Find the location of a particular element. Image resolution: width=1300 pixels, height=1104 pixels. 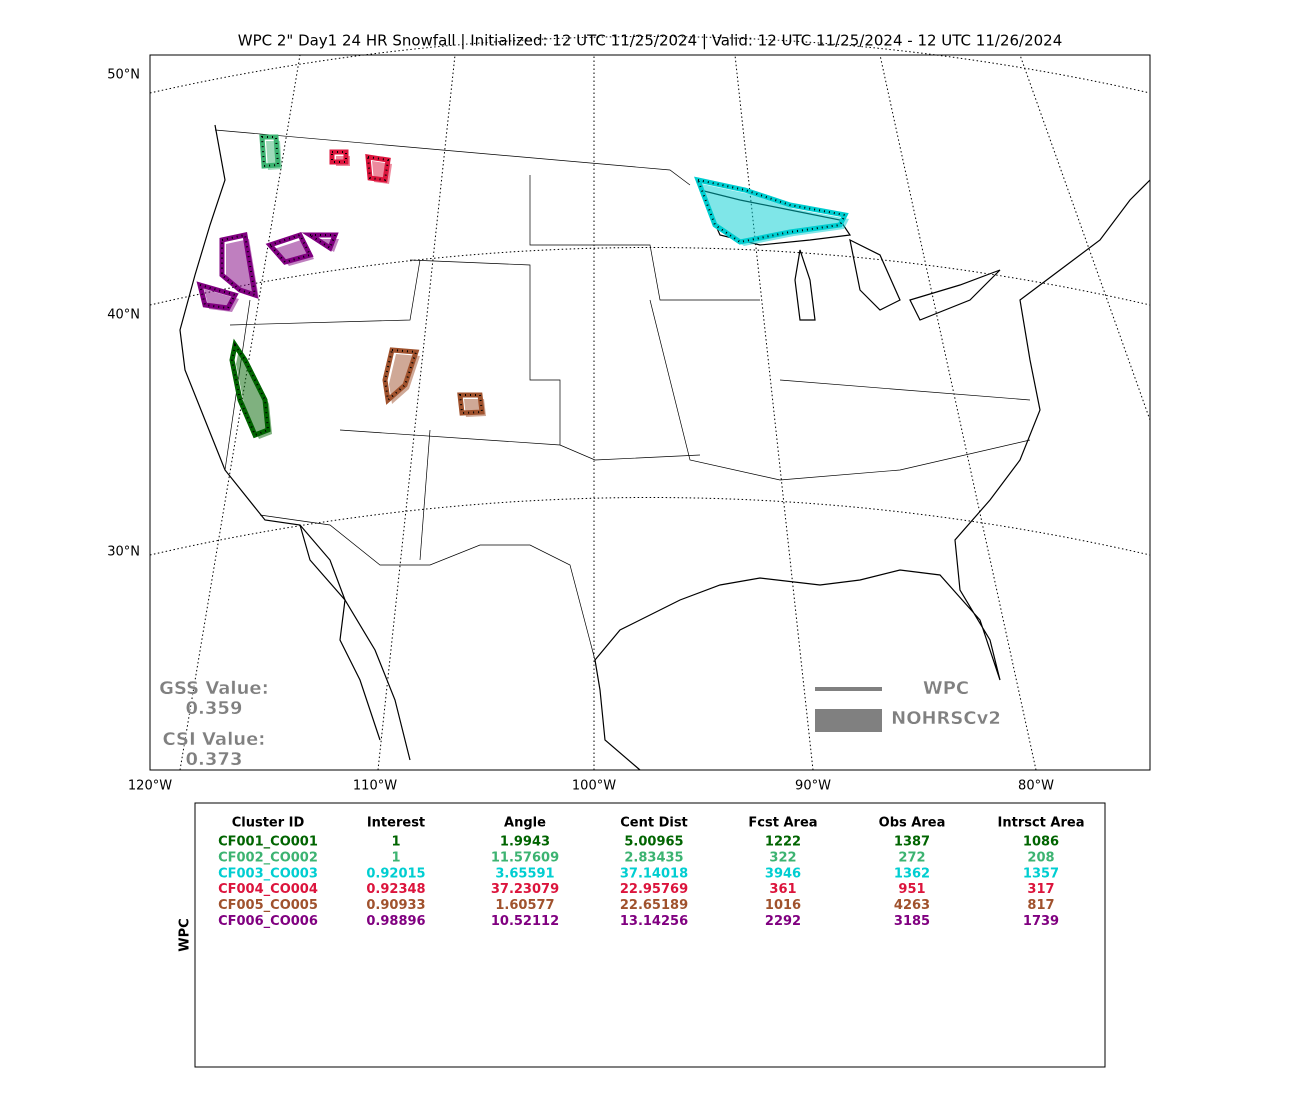

lon-label: 90°W is located at coordinates (813, 786).